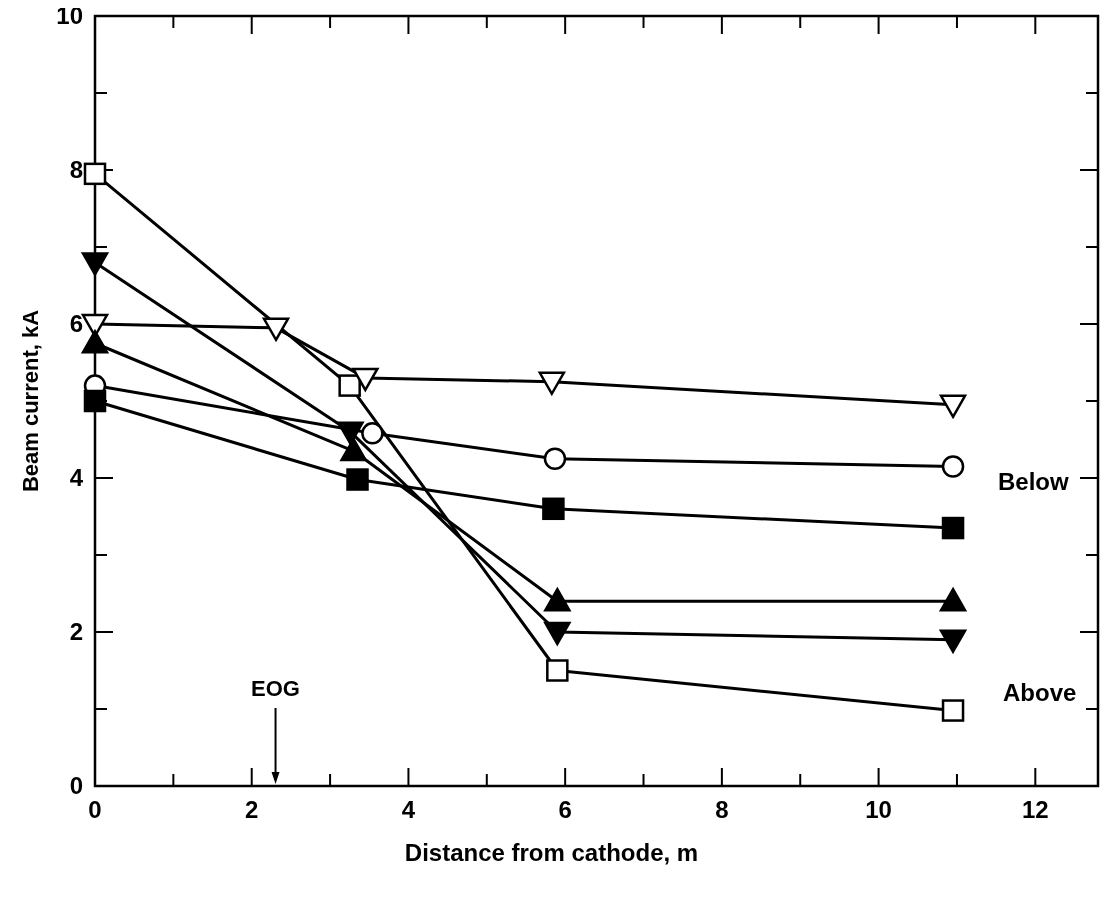  I want to click on x-tick-label: 8, so click(722, 809).